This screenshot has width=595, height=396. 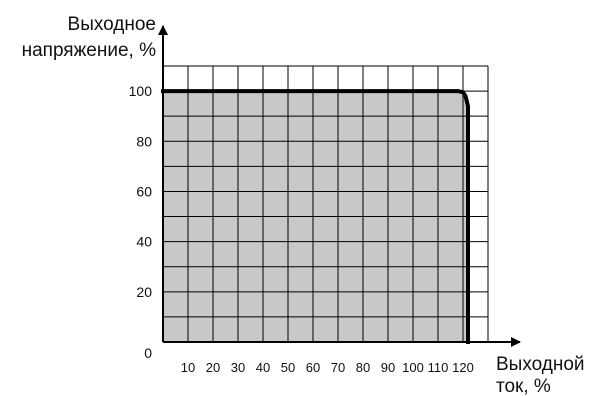 What do you see at coordinates (148, 353) in the screenshot?
I see `origin-label: 0` at bounding box center [148, 353].